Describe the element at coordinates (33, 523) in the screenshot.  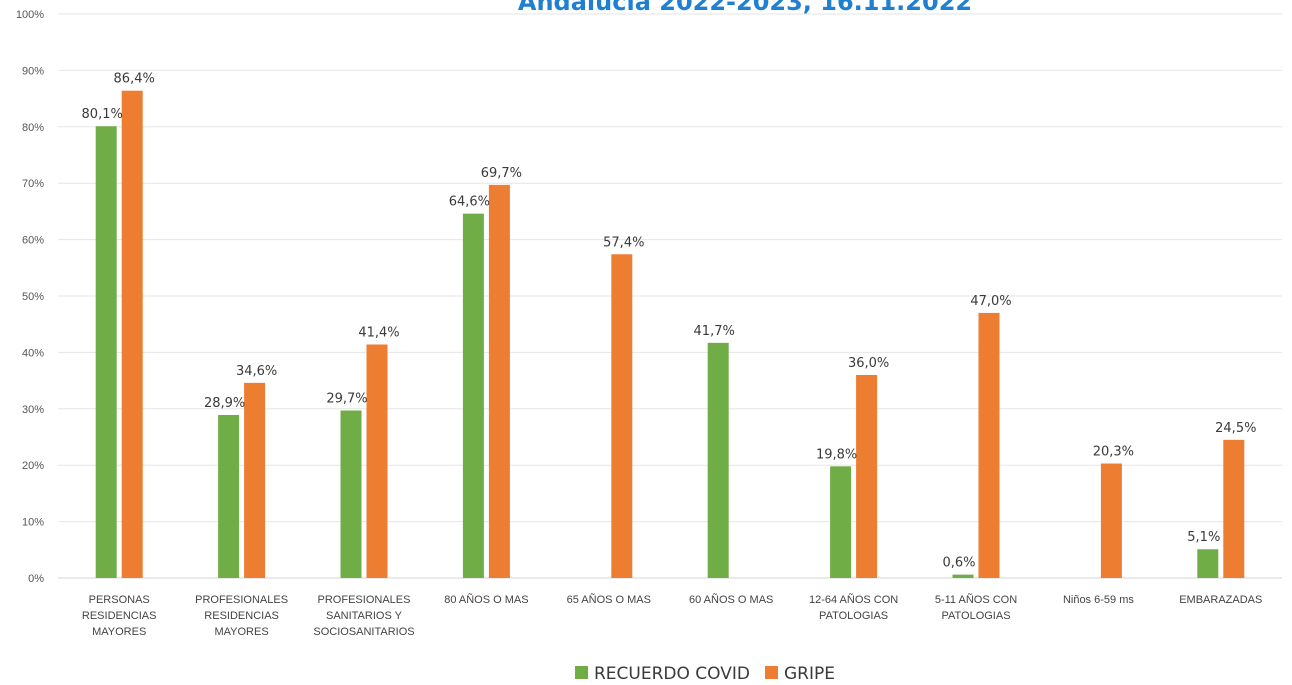
I see `y-tick-label: 10%` at that location.